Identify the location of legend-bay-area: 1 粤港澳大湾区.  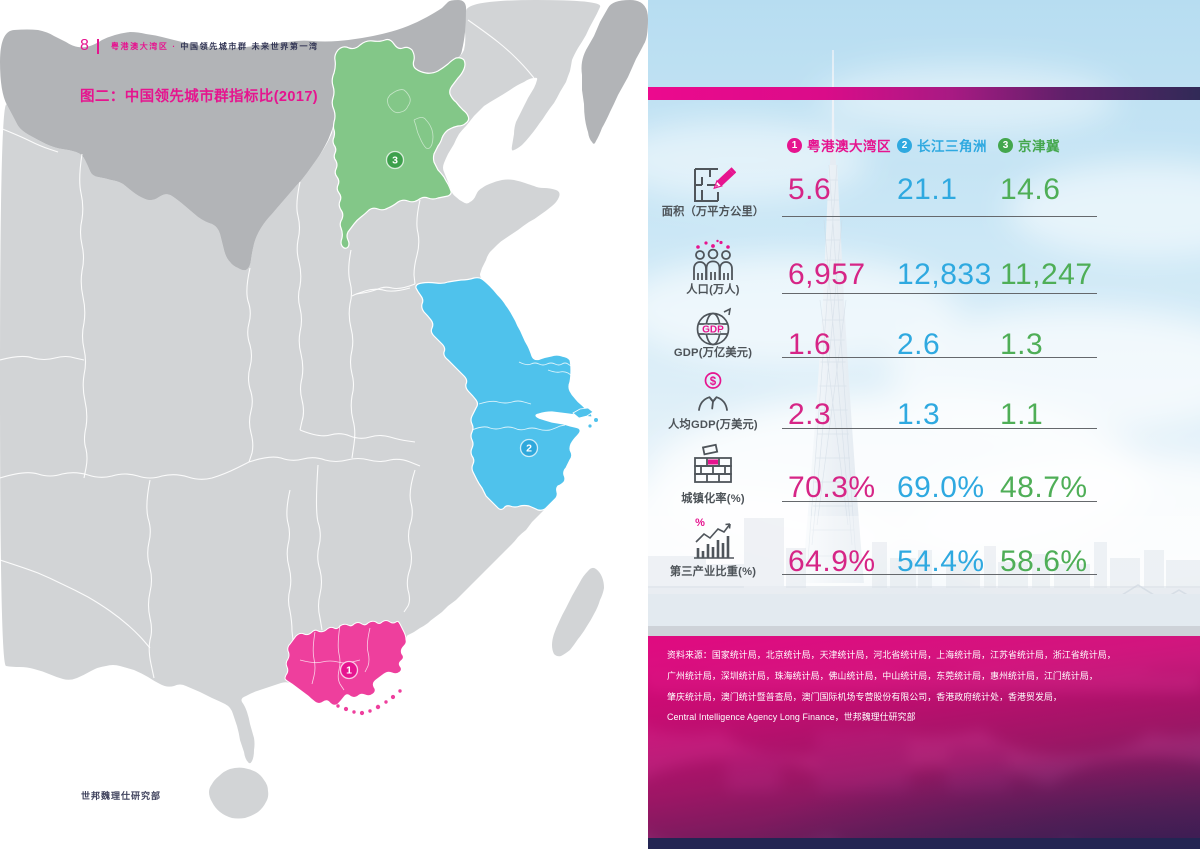
(839, 145).